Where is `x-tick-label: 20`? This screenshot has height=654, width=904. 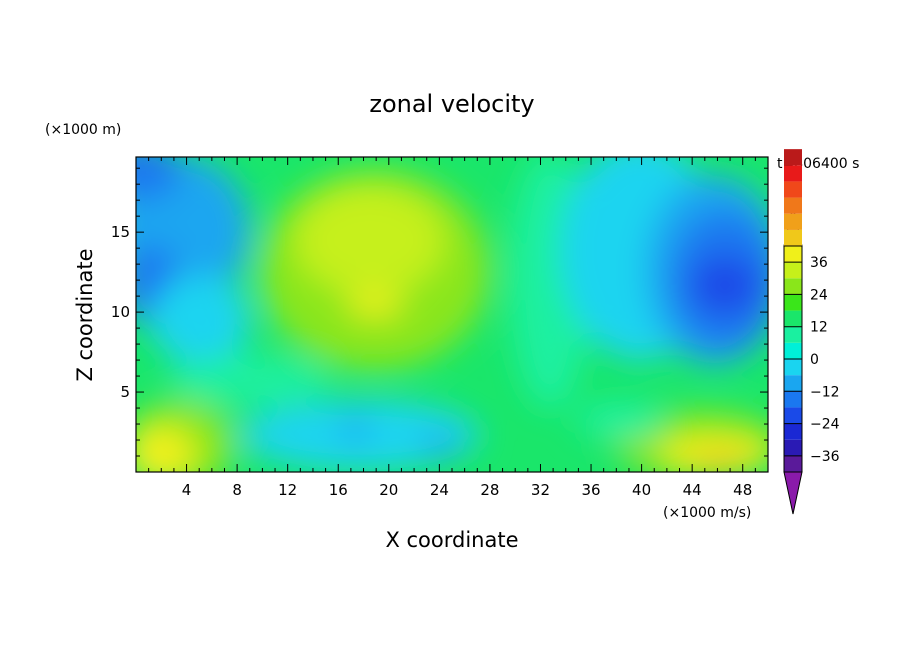 x-tick-label: 20 is located at coordinates (388, 490).